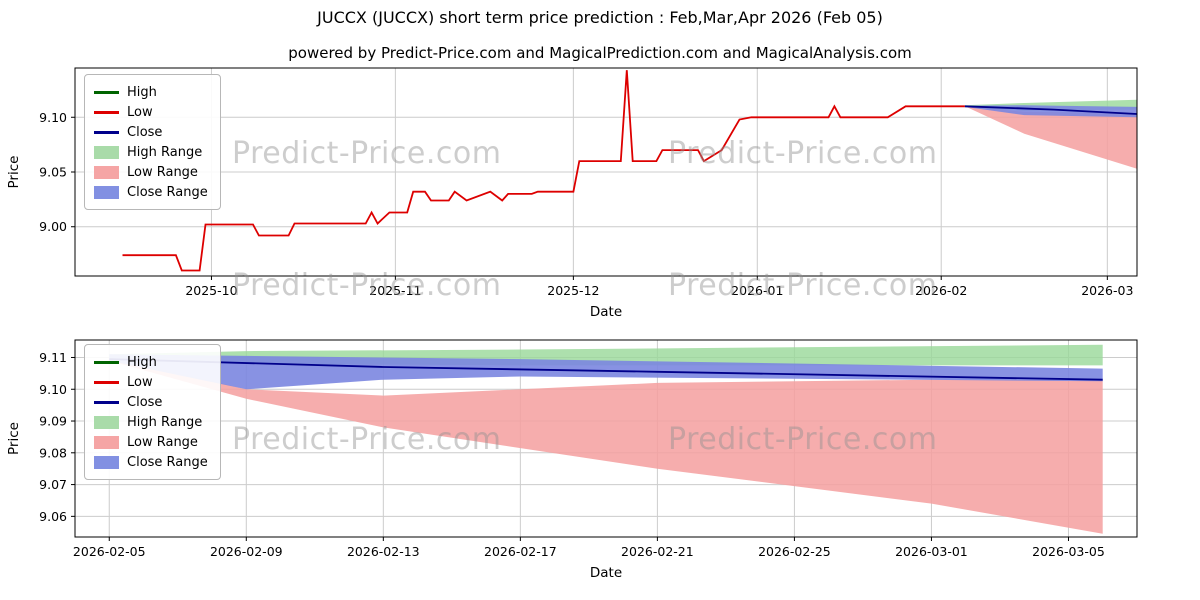  What do you see at coordinates (573, 290) in the screenshot?
I see `x-tick-label: 2025-12` at bounding box center [573, 290].